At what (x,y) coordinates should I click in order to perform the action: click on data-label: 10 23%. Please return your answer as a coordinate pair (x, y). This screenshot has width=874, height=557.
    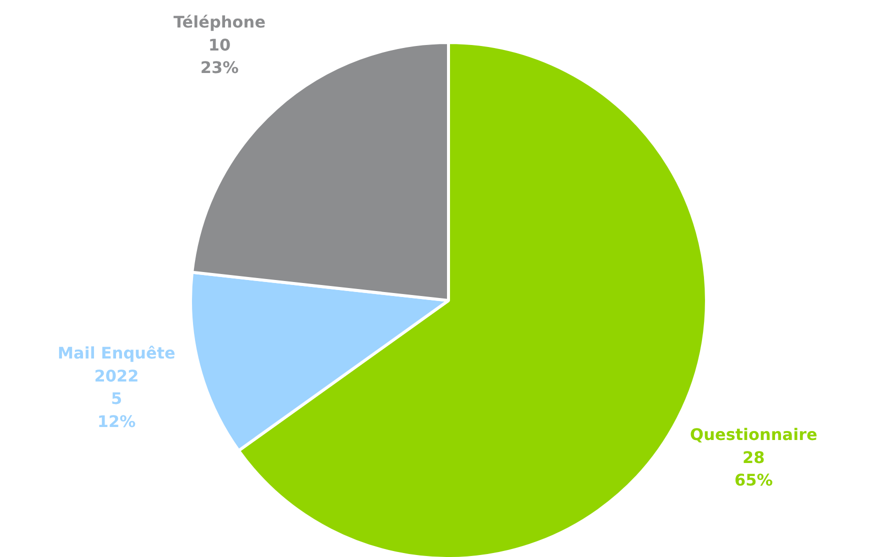
    Looking at the image, I should click on (219, 56).